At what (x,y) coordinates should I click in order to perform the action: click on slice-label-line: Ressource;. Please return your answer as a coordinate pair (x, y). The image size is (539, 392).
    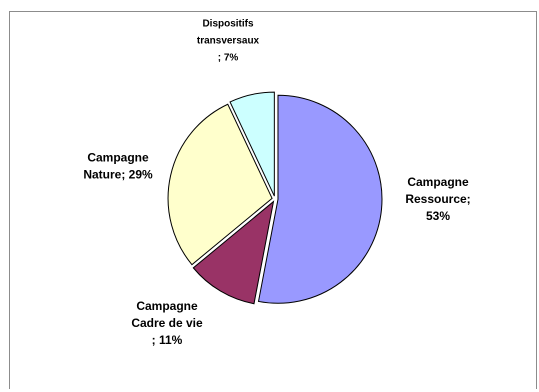
    Looking at the image, I should click on (437, 199).